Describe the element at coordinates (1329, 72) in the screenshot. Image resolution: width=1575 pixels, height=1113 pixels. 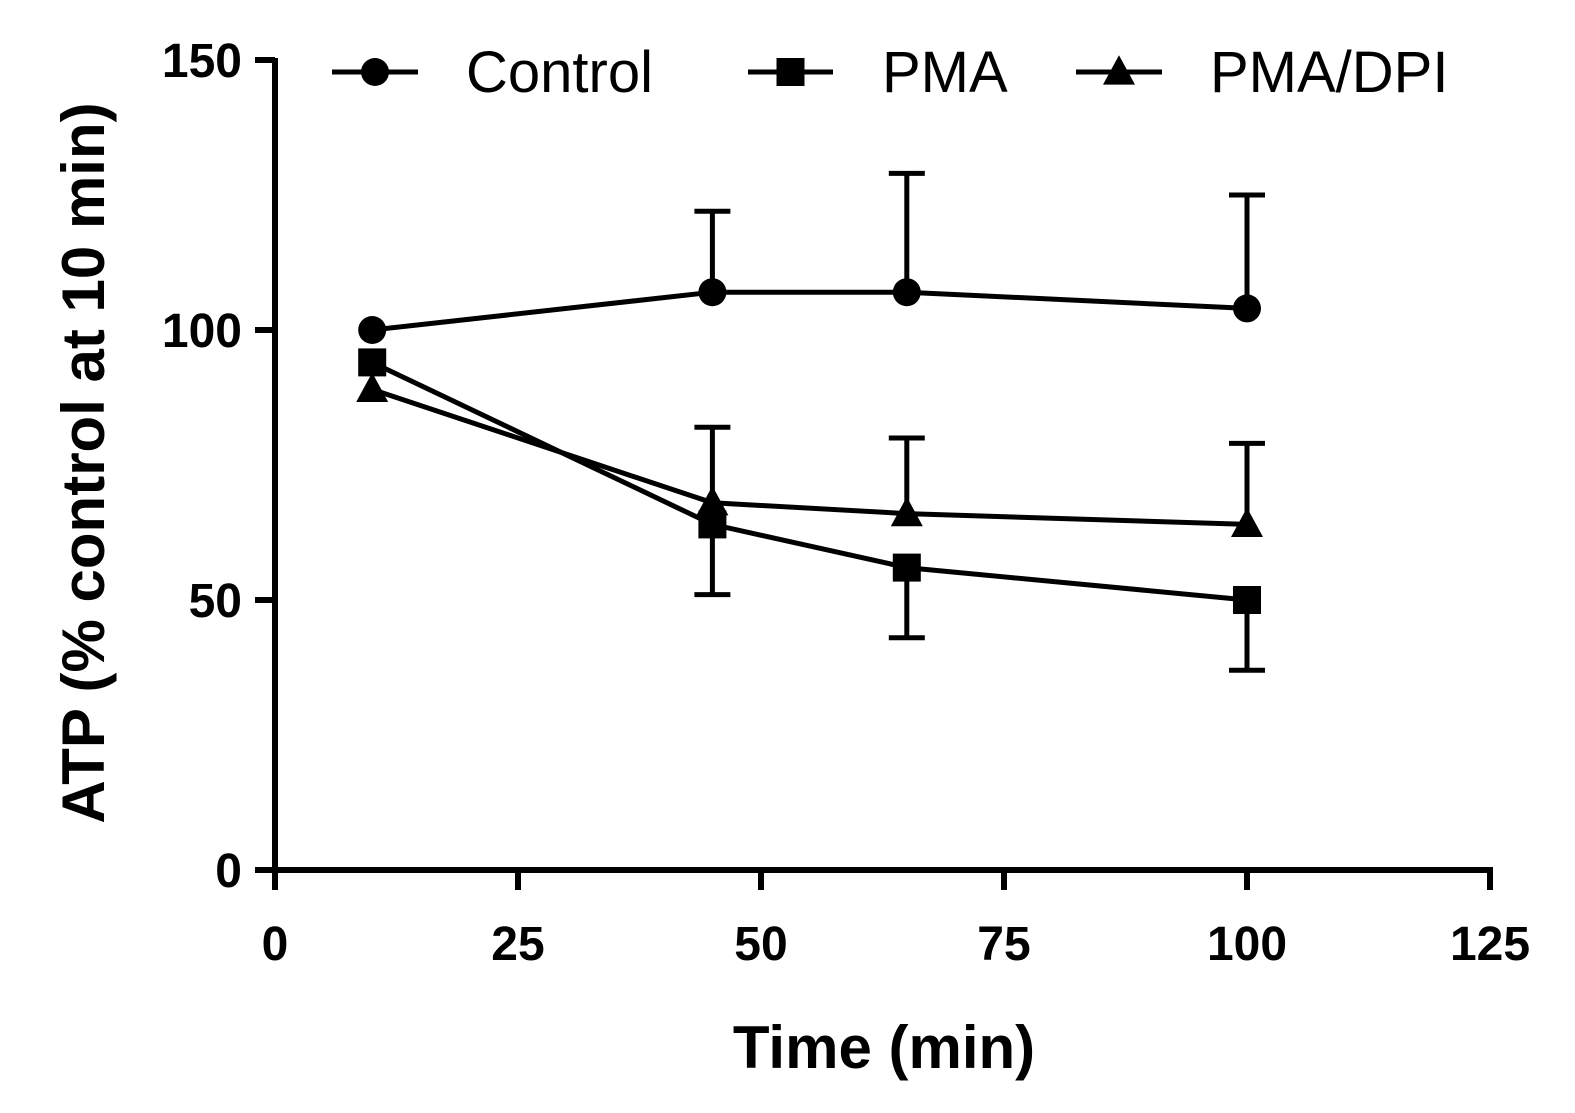
I see `legend-label: PMA/DPI` at that location.